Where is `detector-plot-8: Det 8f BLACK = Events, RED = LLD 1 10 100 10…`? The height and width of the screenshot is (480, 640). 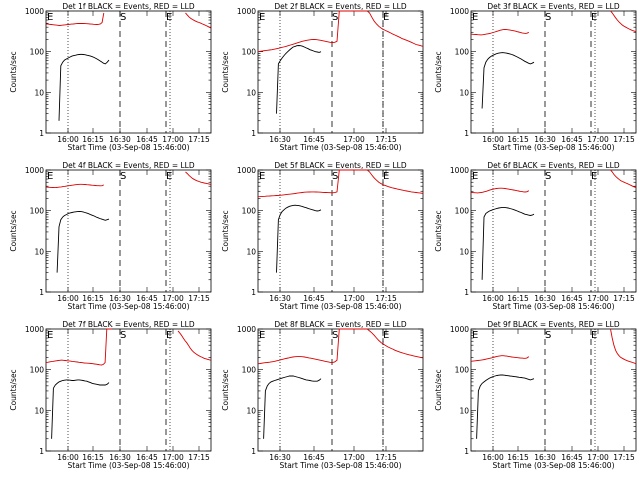
detector-plot-8: Det 8f BLACK = Events, RED = LLD 1 10 100 10… is located at coordinates (322, 395).